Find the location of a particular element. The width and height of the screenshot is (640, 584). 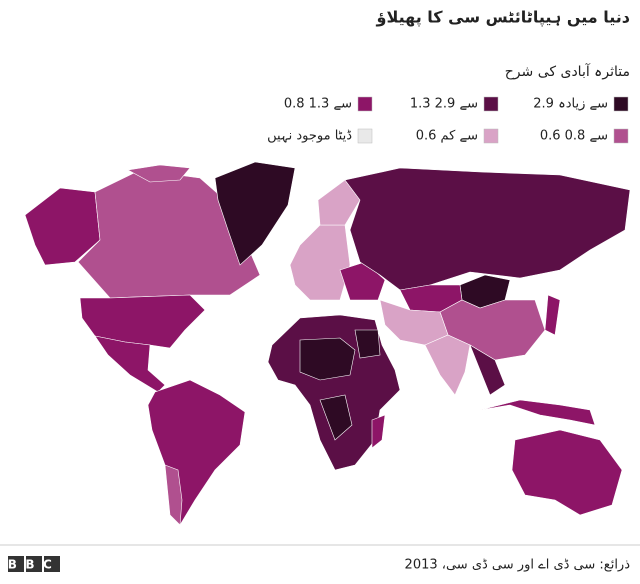

legend-label: 2.9 سے زیادہ is located at coordinates (570, 104).